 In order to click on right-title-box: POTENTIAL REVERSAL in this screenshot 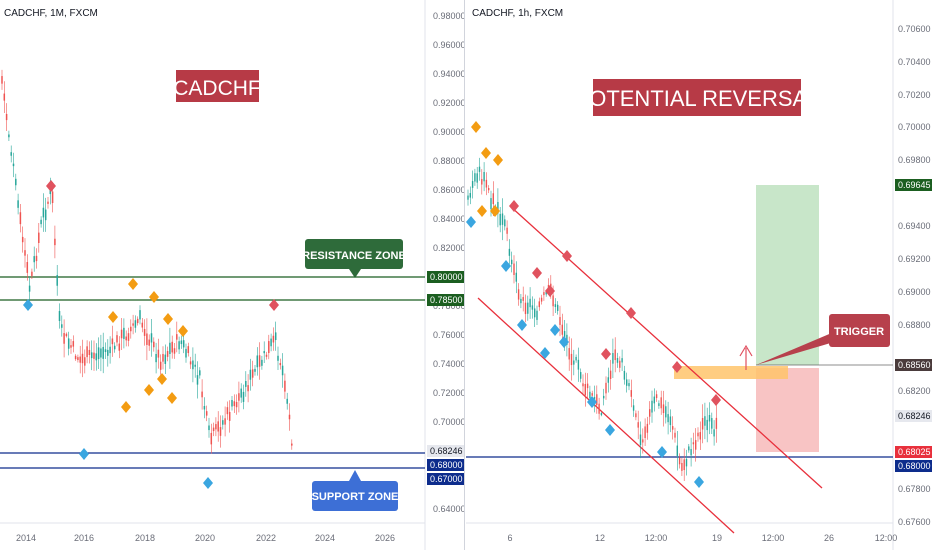, I will do `click(697, 97)`.